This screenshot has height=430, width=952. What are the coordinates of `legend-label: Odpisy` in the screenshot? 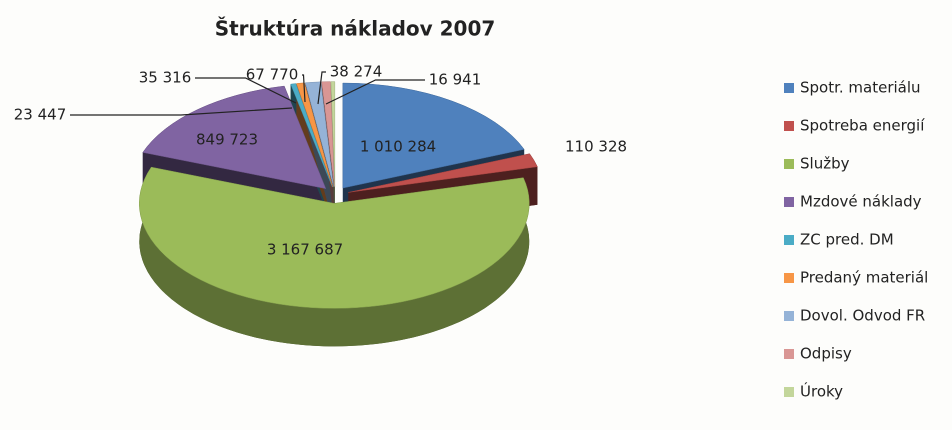 It's located at (826, 354).